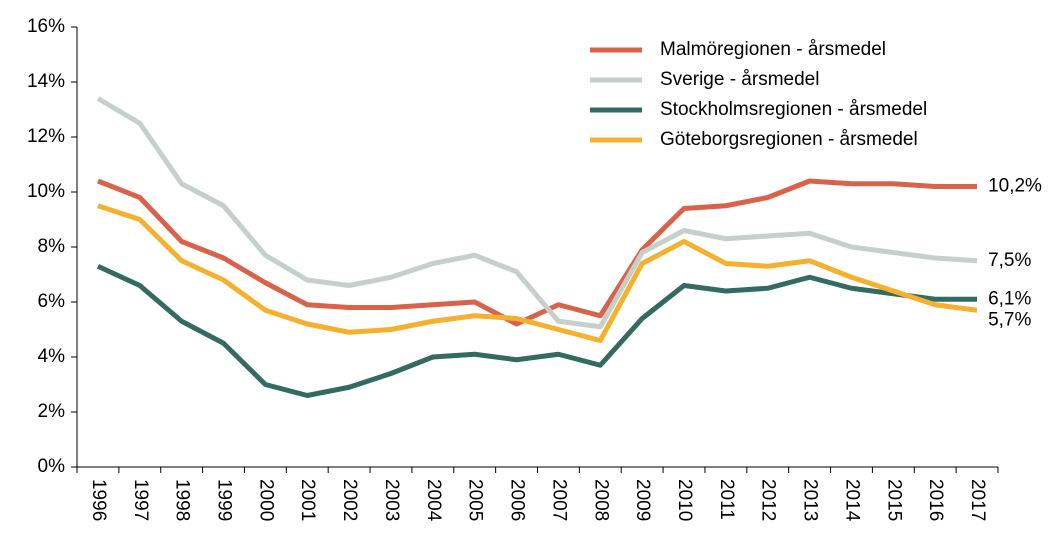  What do you see at coordinates (52, 301) in the screenshot?
I see `y-tick-label: 6%` at bounding box center [52, 301].